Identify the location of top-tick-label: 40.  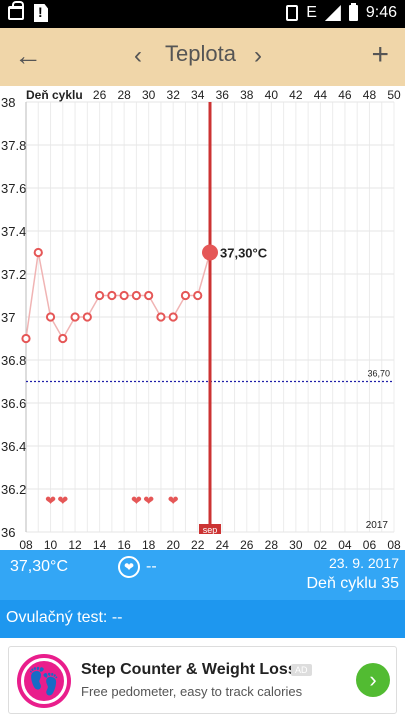
(272, 95).